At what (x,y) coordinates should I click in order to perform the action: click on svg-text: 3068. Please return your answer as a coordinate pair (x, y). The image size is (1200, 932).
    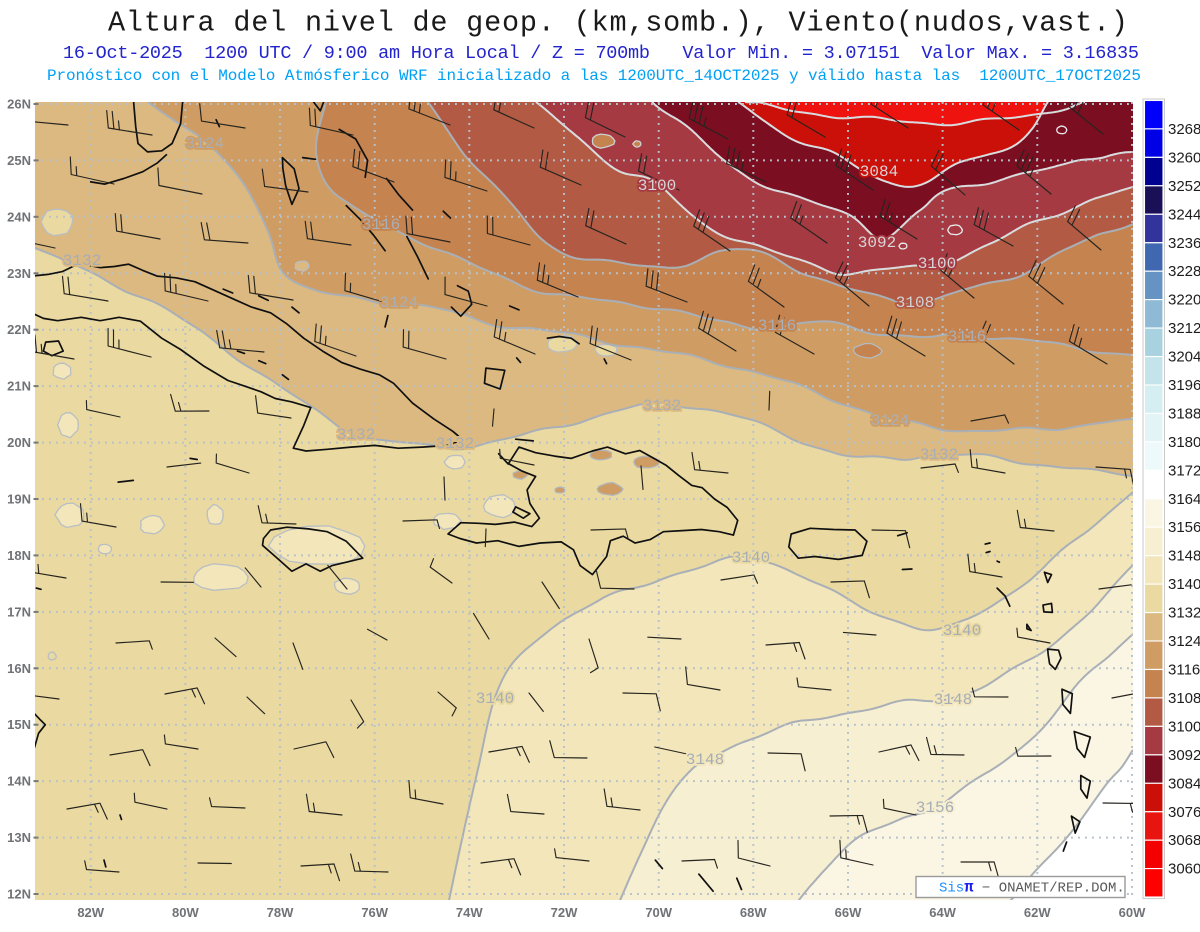
    Looking at the image, I should click on (1184, 840).